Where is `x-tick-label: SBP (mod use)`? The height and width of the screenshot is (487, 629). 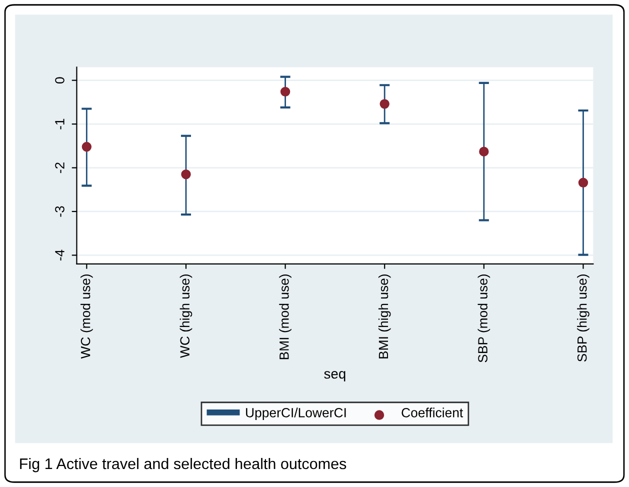
x-tick-label: SBP (mod use) is located at coordinates (484, 318).